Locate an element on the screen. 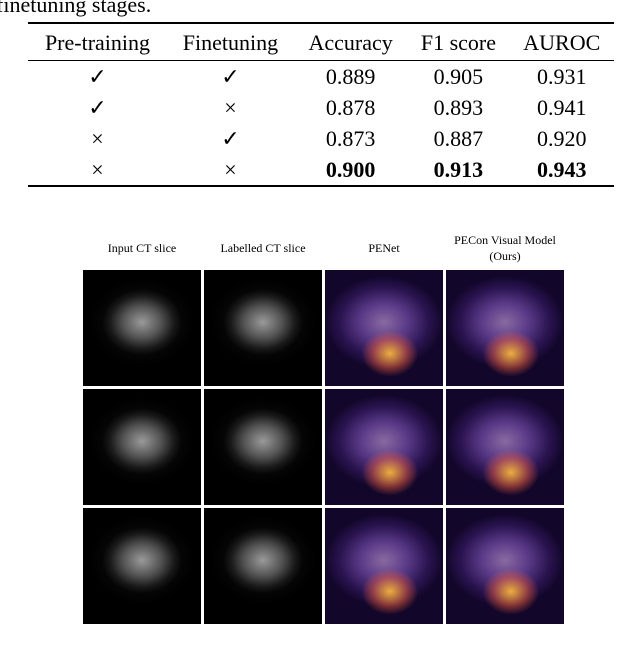  column-header: Finetuning is located at coordinates (230, 41).